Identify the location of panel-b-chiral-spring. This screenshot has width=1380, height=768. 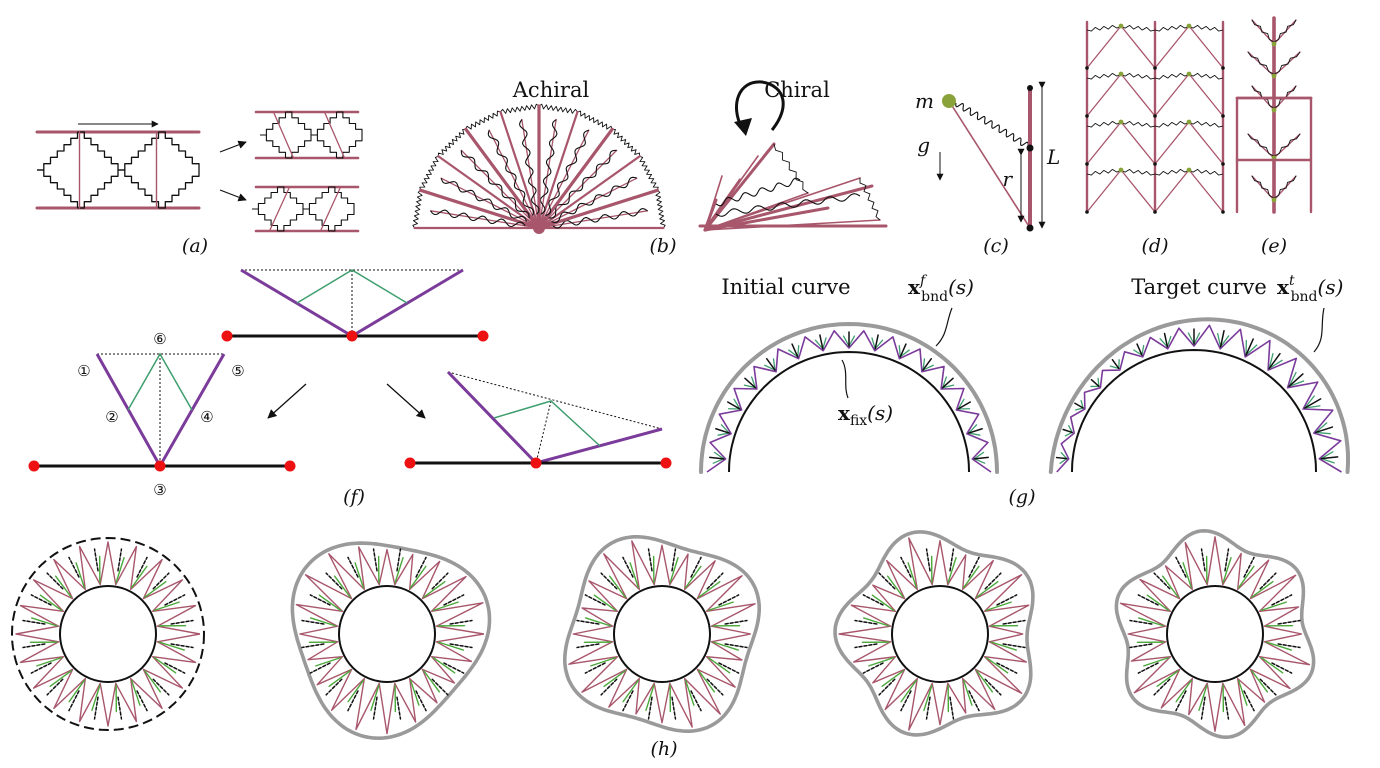
(788, 205).